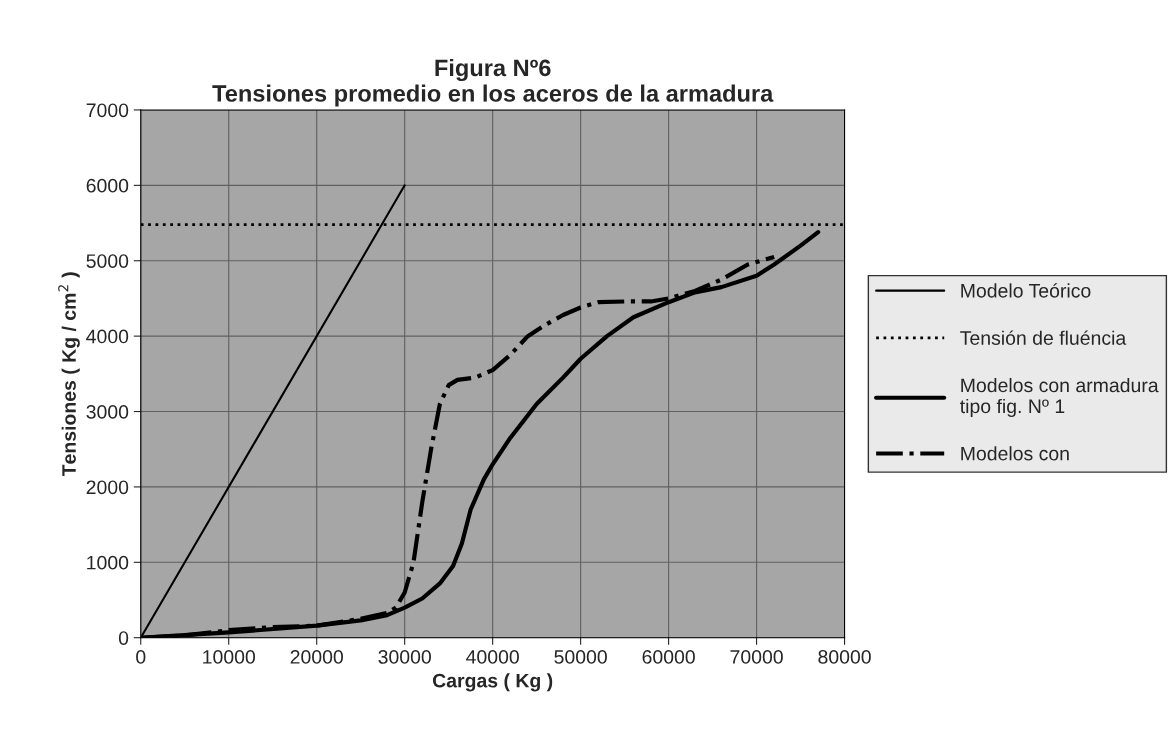 Image resolution: width=1173 pixels, height=733 pixels. I want to click on x-tick-label: 0, so click(141, 657).